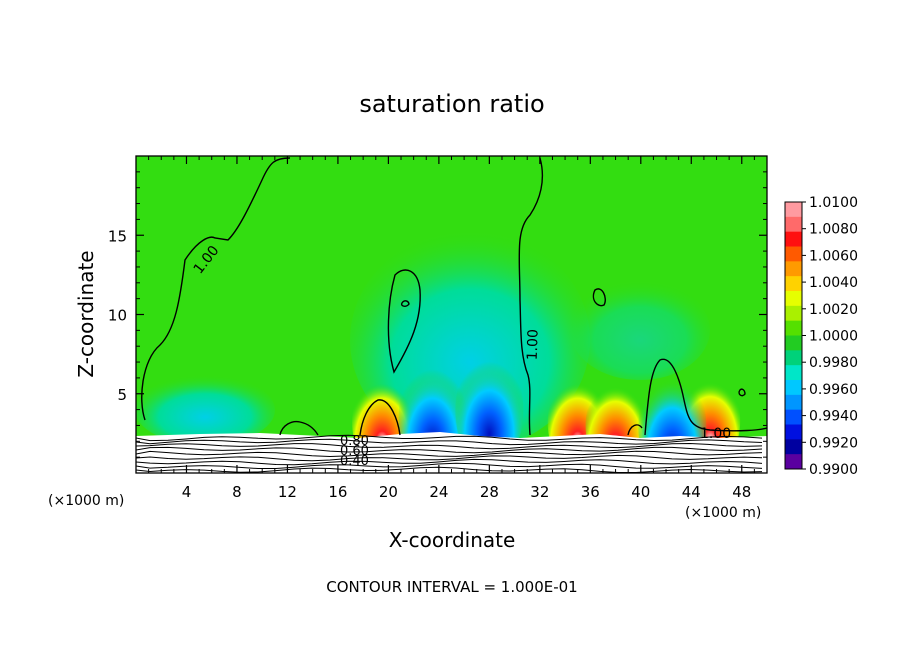 The image size is (904, 654). I want to click on colorbar-label: 0.9920, so click(833, 443).